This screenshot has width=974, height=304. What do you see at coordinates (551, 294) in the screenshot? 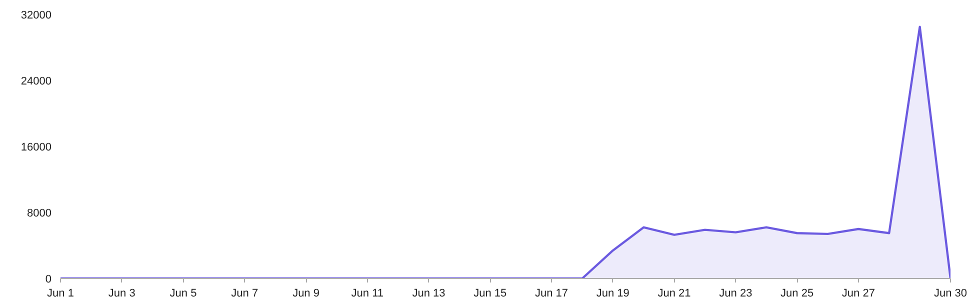
I see `x-tick-label: Jun 17` at bounding box center [551, 294].